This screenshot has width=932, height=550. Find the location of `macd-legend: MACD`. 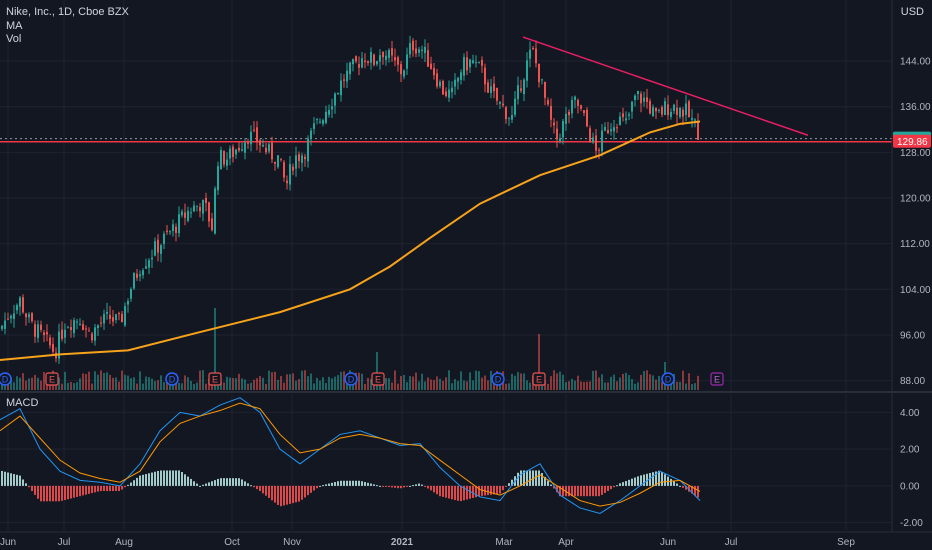

macd-legend: MACD is located at coordinates (22, 403).